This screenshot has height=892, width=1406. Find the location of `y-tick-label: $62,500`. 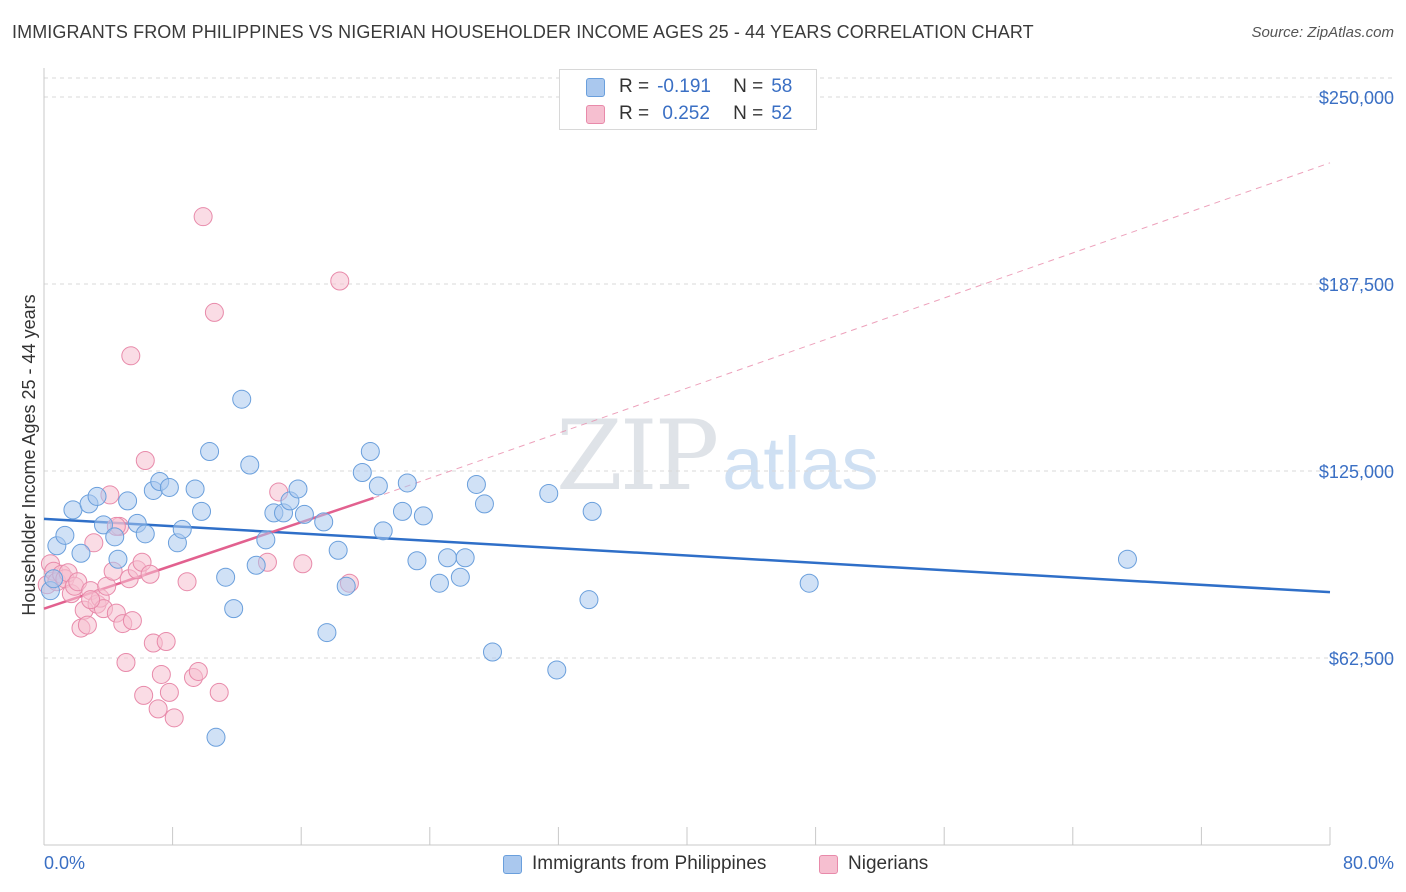

y-tick-label: $62,500 is located at coordinates (1361, 659).